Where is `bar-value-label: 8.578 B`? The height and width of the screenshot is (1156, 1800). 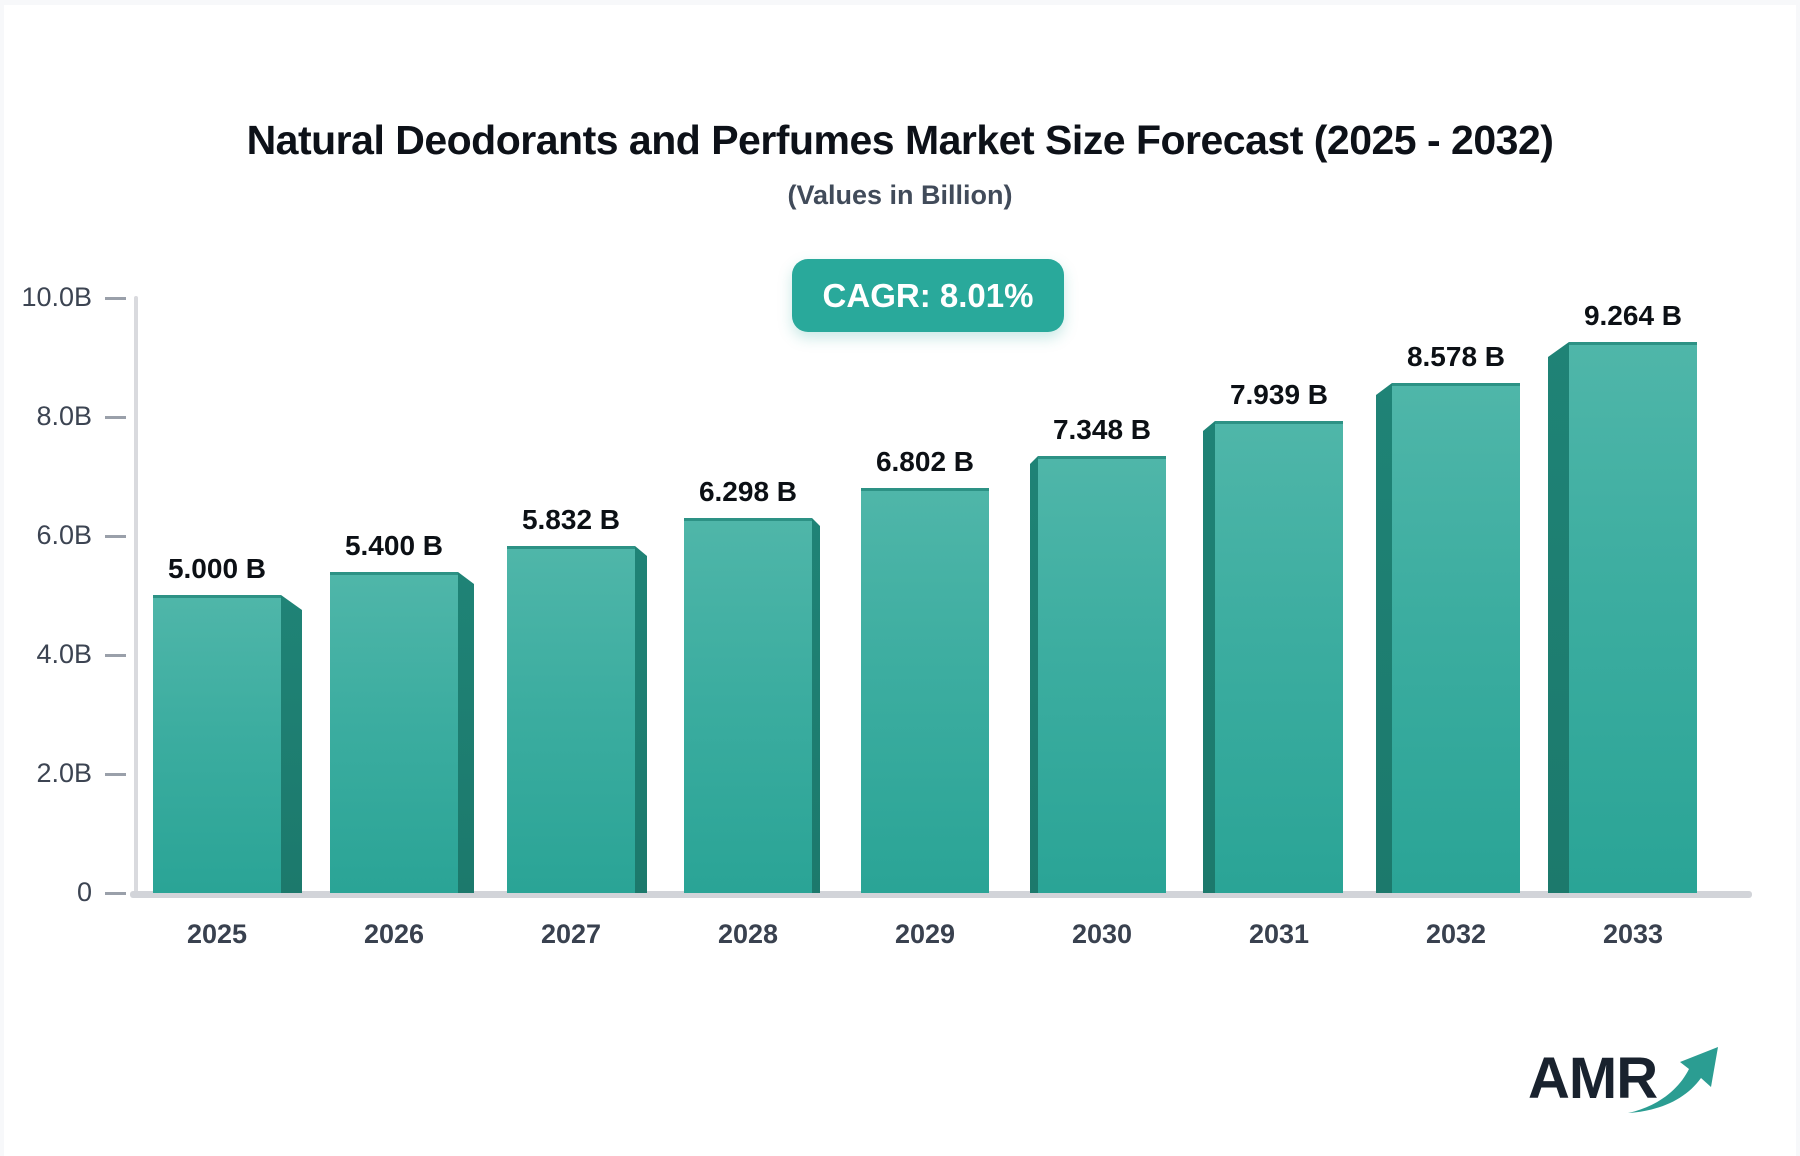
bar-value-label: 8.578 B is located at coordinates (1456, 356).